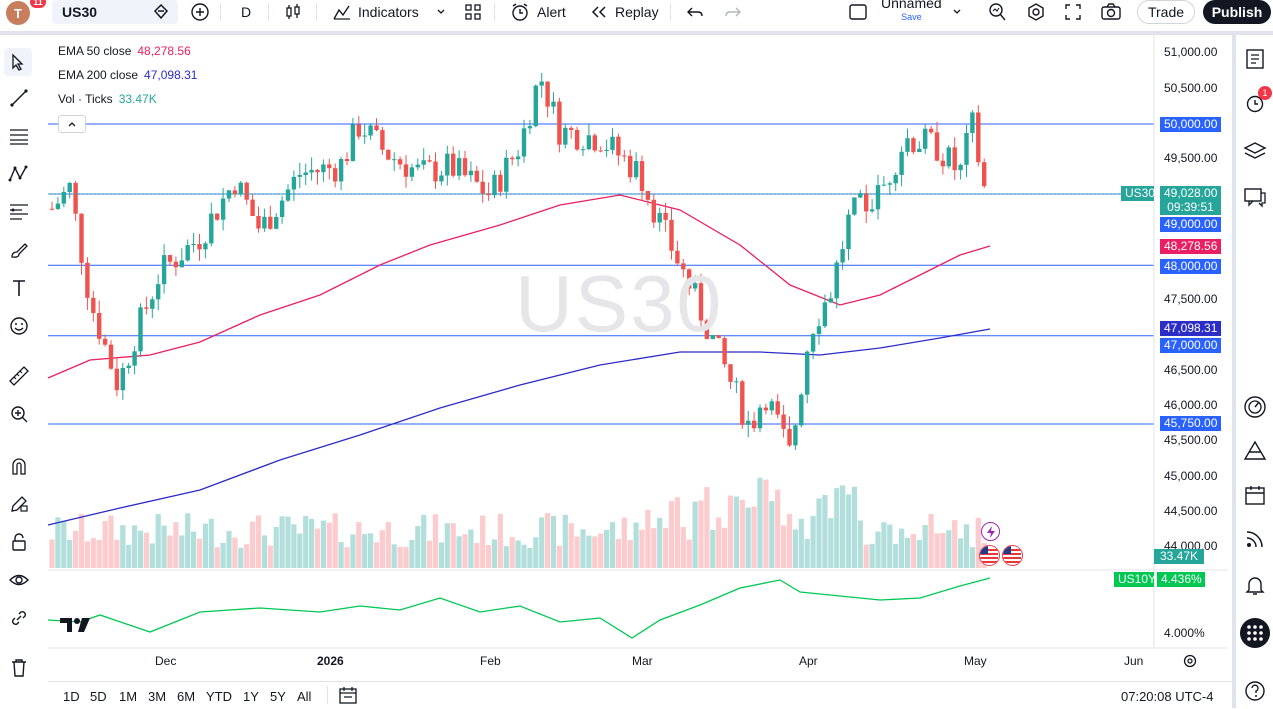 The height and width of the screenshot is (709, 1273). I want to click on alerts-clock-icon: 1, so click(1257, 101).